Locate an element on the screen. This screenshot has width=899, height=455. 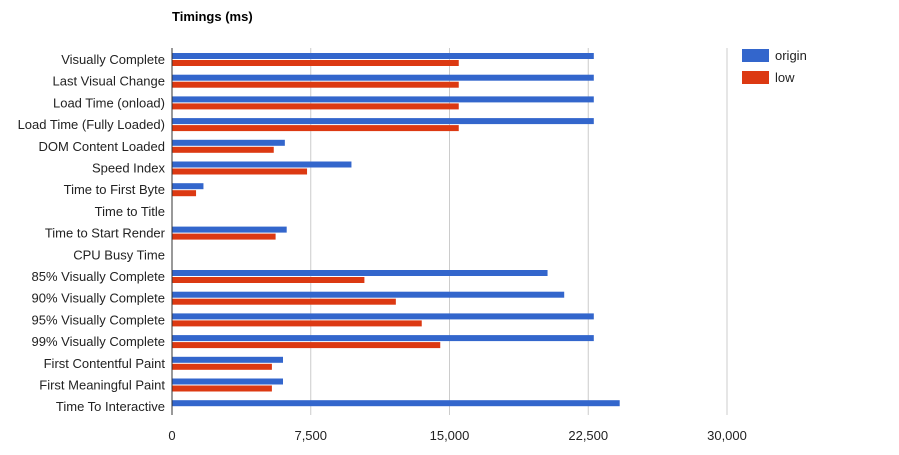
category-label: Load Time (onload) is located at coordinates (109, 102).